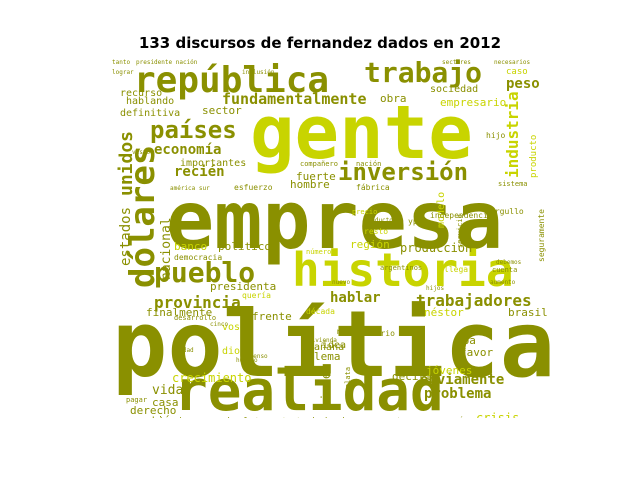 Image resolution: width=640 pixels, height=480 pixels. Describe the element at coordinates (231, 351) in the screenshot. I see `word: dio` at that location.